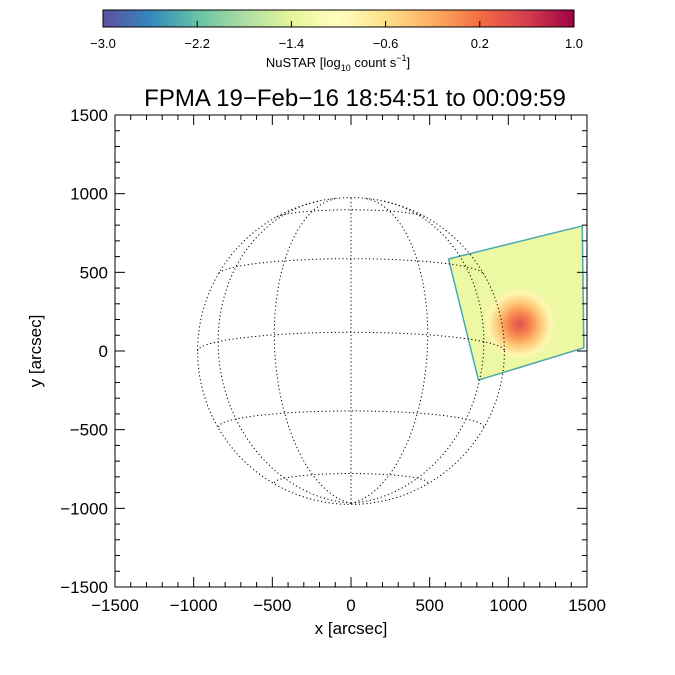 This screenshot has height=675, width=675. Describe the element at coordinates (103, 351) in the screenshot. I see `y-tick-label: 0` at that location.